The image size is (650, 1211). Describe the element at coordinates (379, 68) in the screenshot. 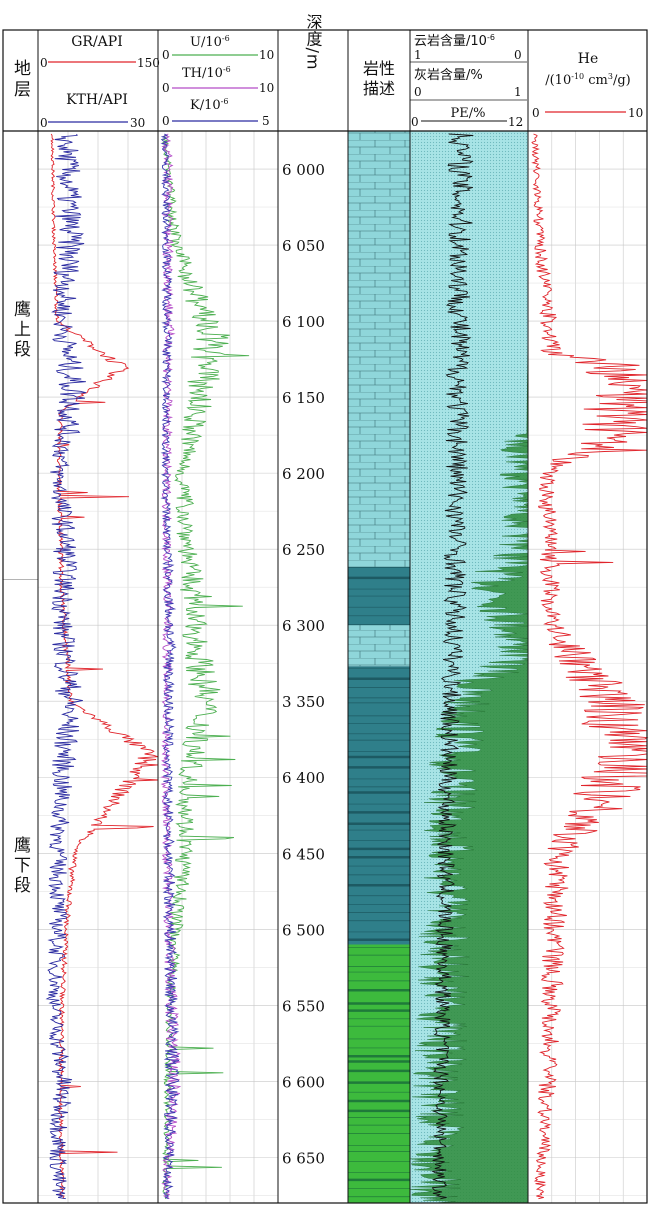

I see `lith-header-1: 岩性` at that location.